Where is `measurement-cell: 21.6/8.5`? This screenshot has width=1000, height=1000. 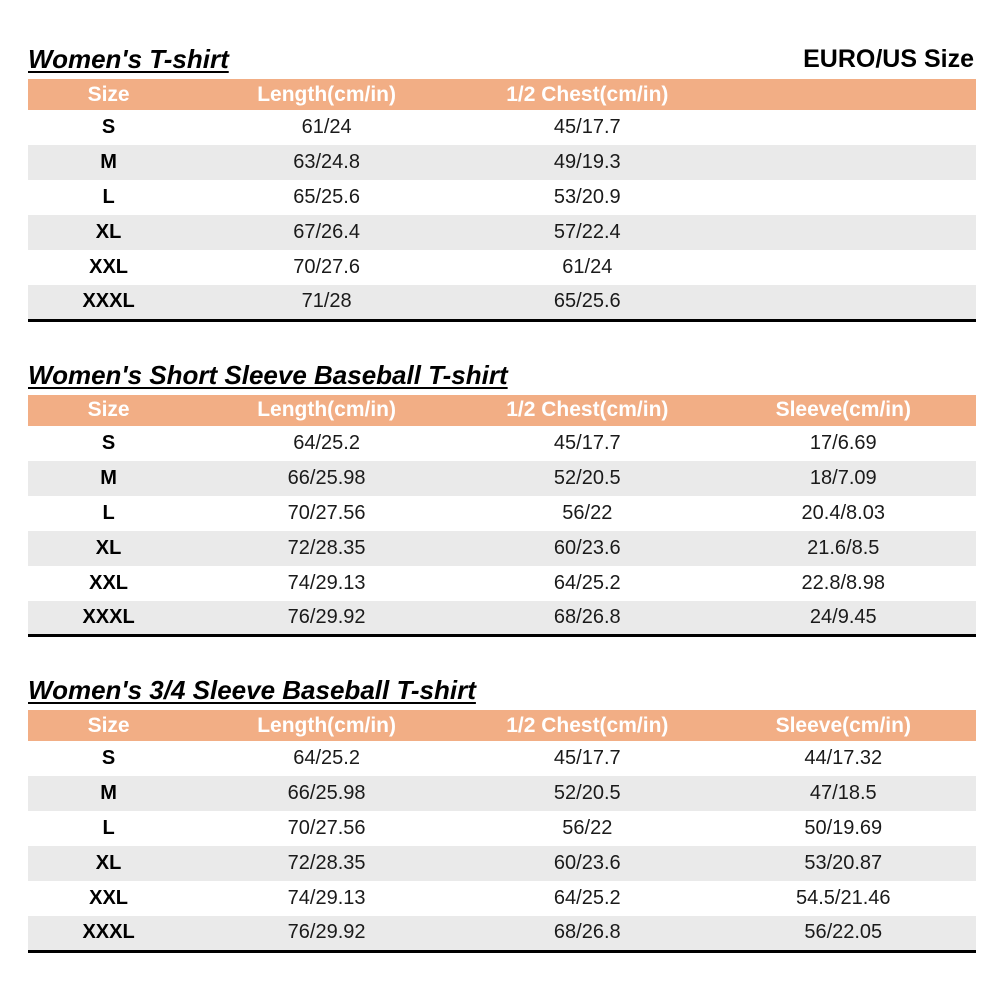 measurement-cell: 21.6/8.5 is located at coordinates (843, 547).